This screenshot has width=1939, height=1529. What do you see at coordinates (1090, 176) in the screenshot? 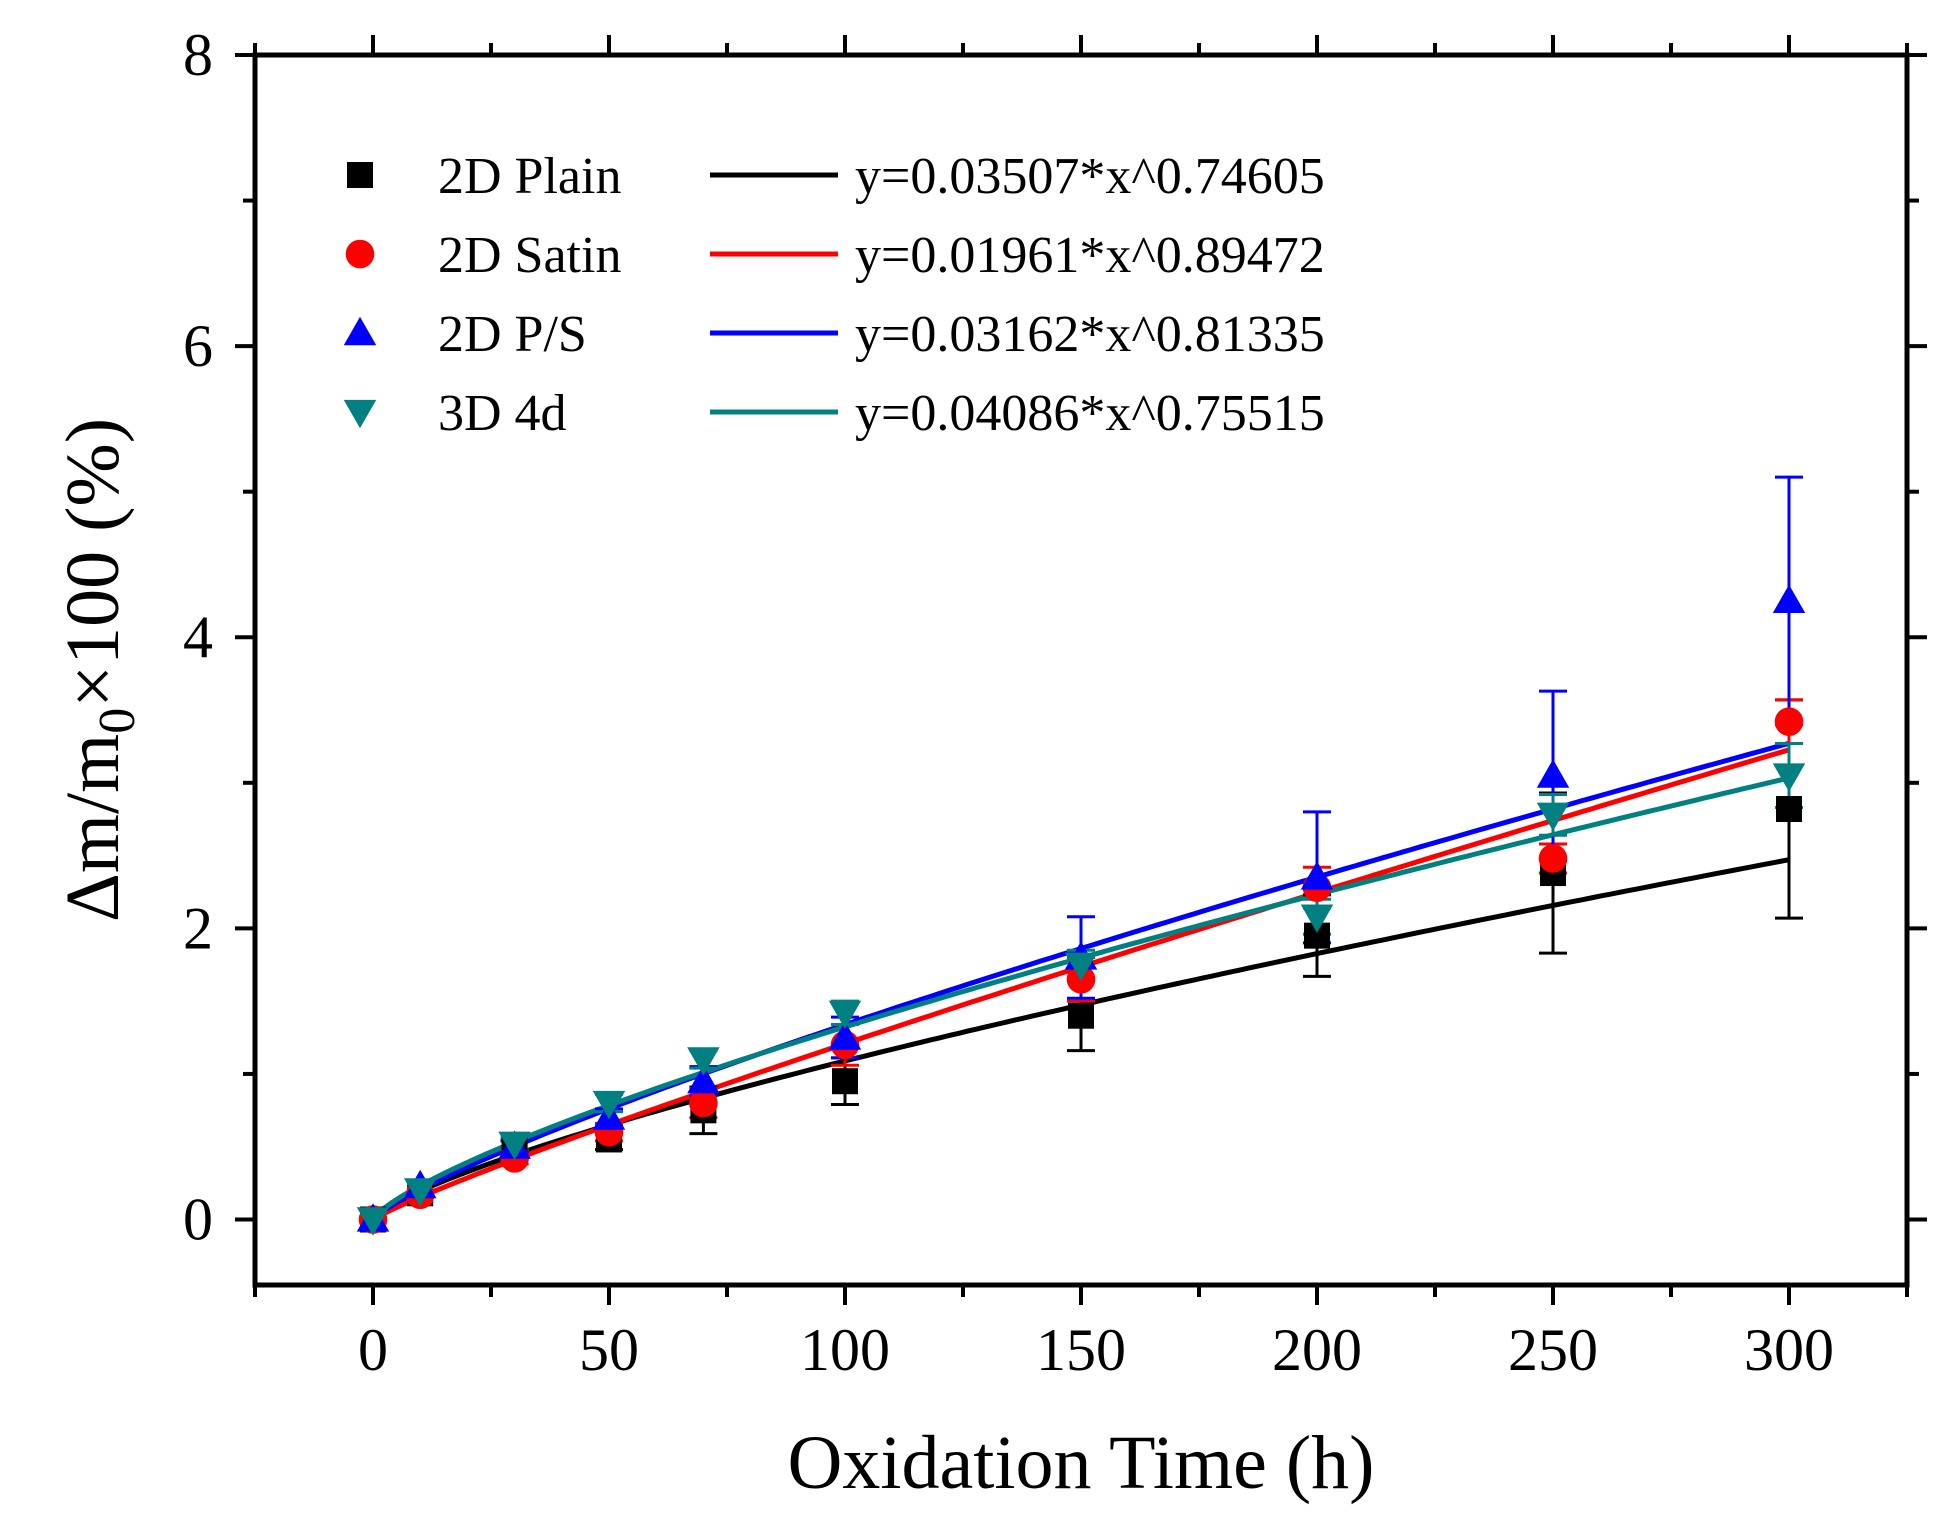
I see `legend-equation: y=0.03507*x^0.74605` at bounding box center [1090, 176].